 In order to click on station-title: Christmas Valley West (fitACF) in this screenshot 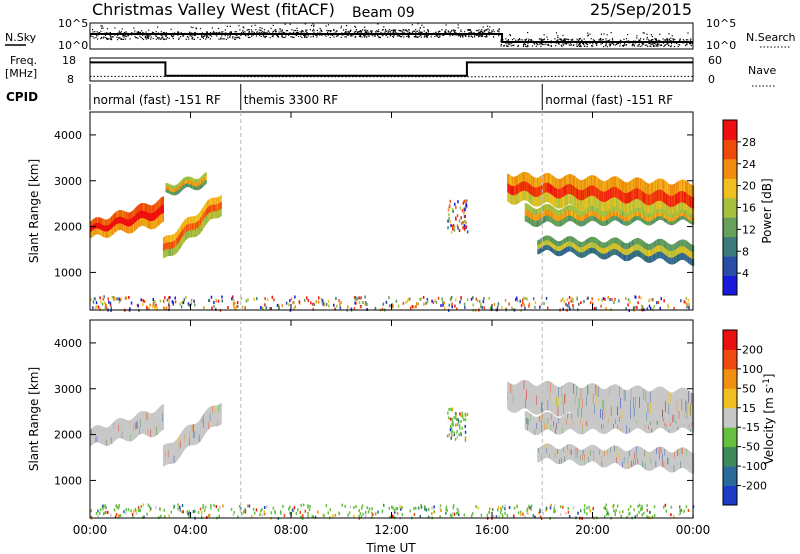, I will do `click(213, 9)`.